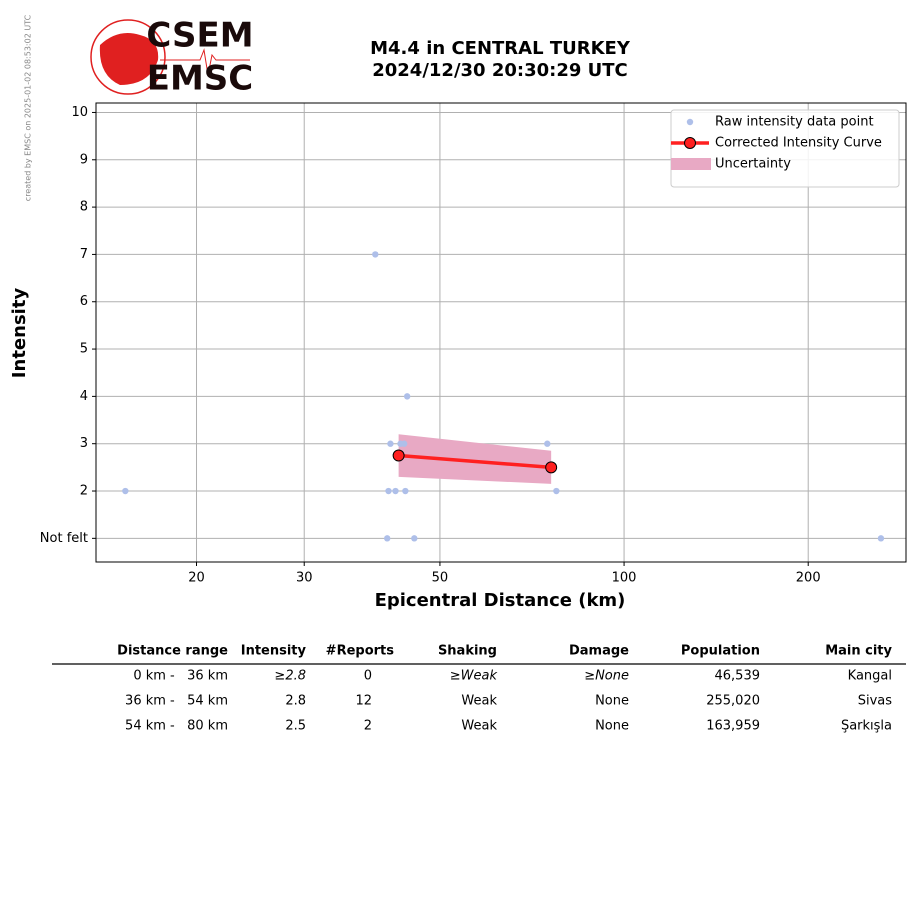  I want to click on table-header: Distance range, so click(172, 651).